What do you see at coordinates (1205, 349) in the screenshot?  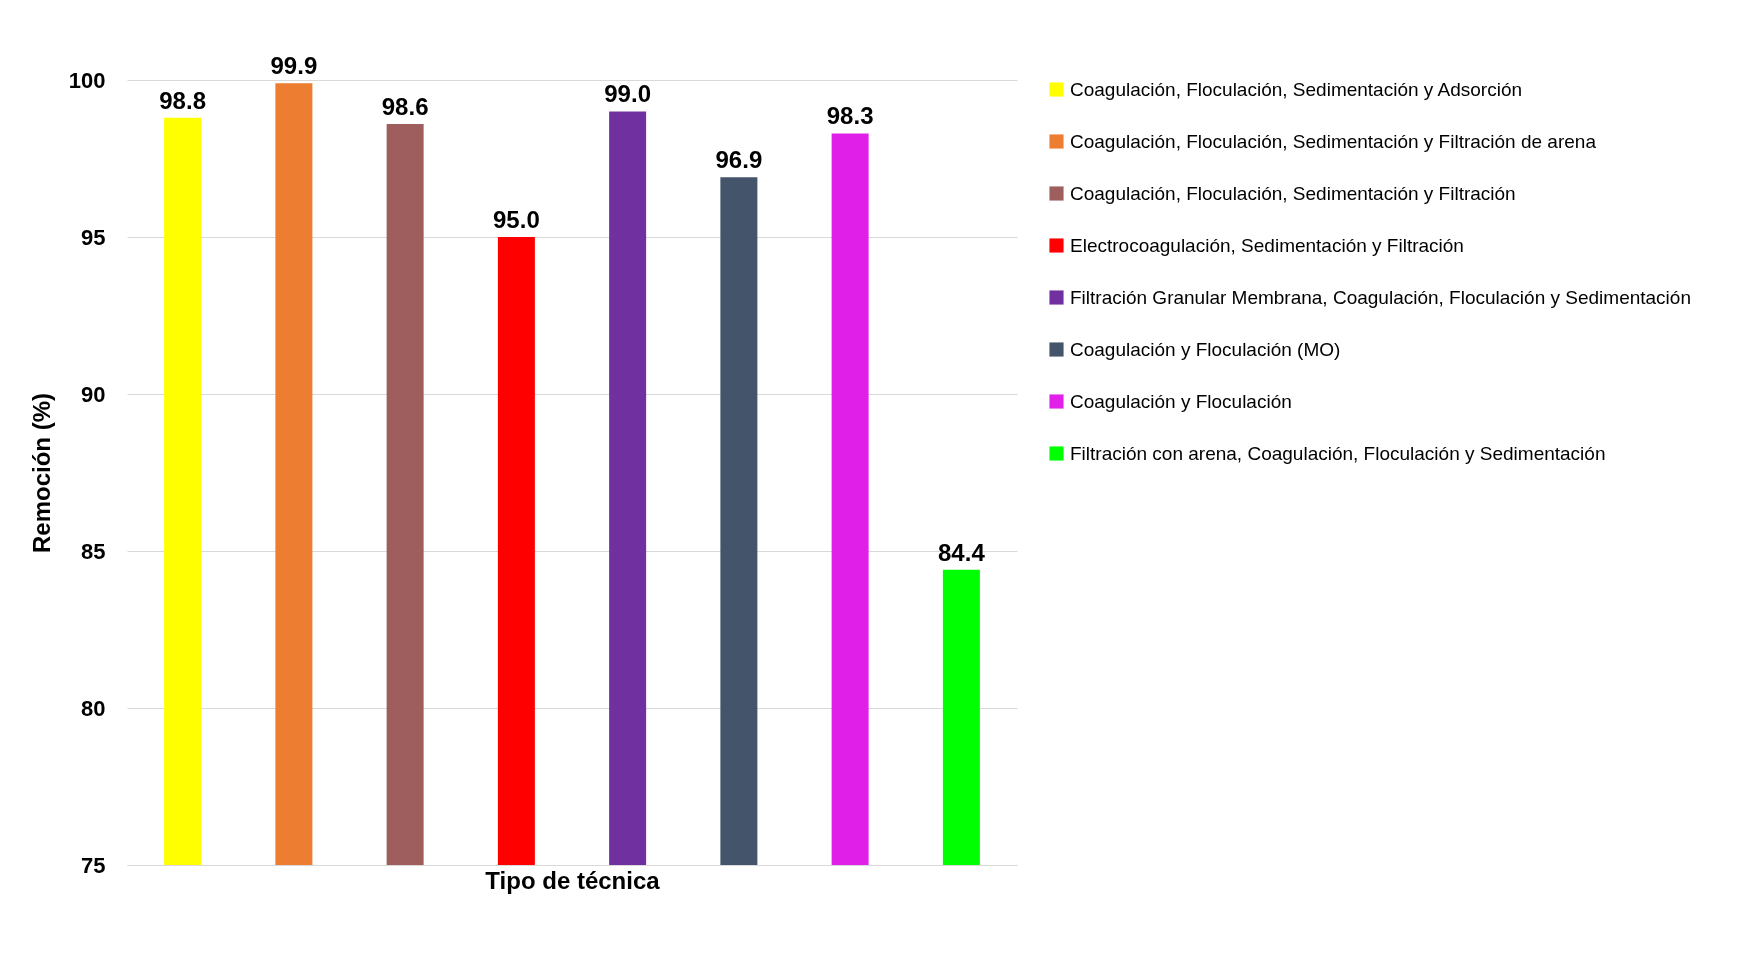 I see `legend-label: Coagulación y Floculación (MO)` at bounding box center [1205, 349].